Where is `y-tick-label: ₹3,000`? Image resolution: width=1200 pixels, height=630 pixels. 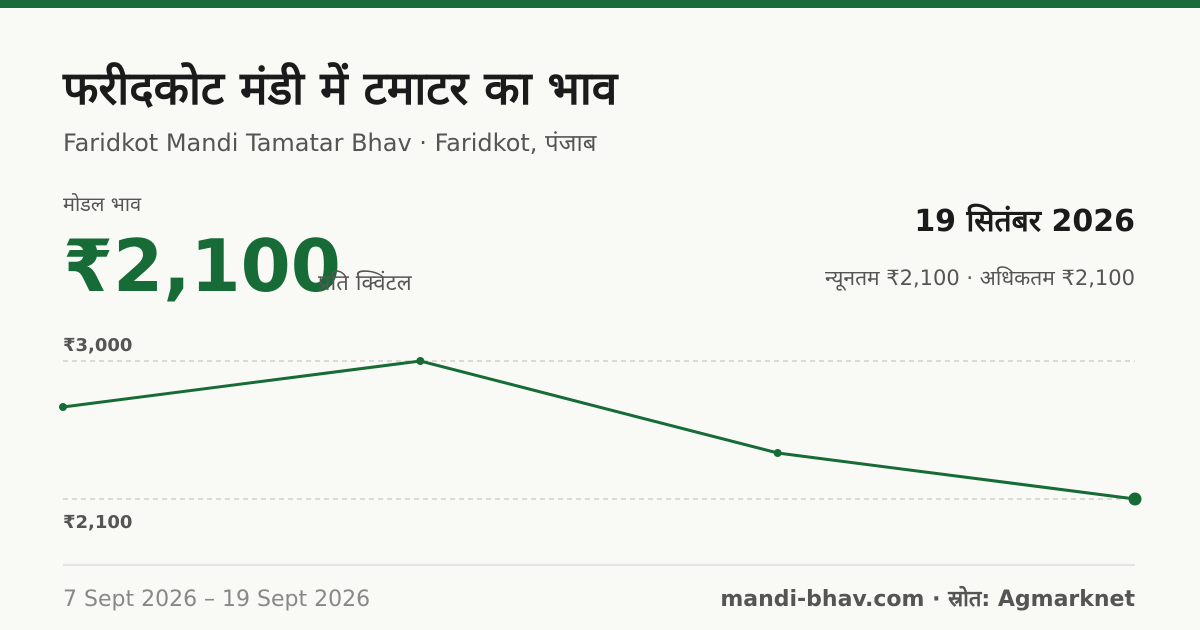
y-tick-label: ₹3,000 is located at coordinates (97, 345).